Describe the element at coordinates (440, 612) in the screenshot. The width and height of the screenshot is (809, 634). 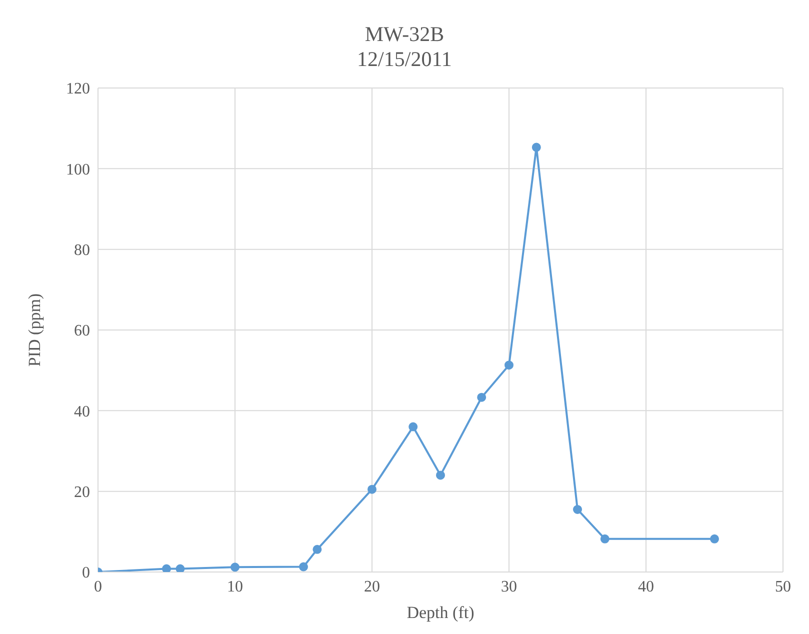
I see `x-axis-title: Depth (ft)` at that location.